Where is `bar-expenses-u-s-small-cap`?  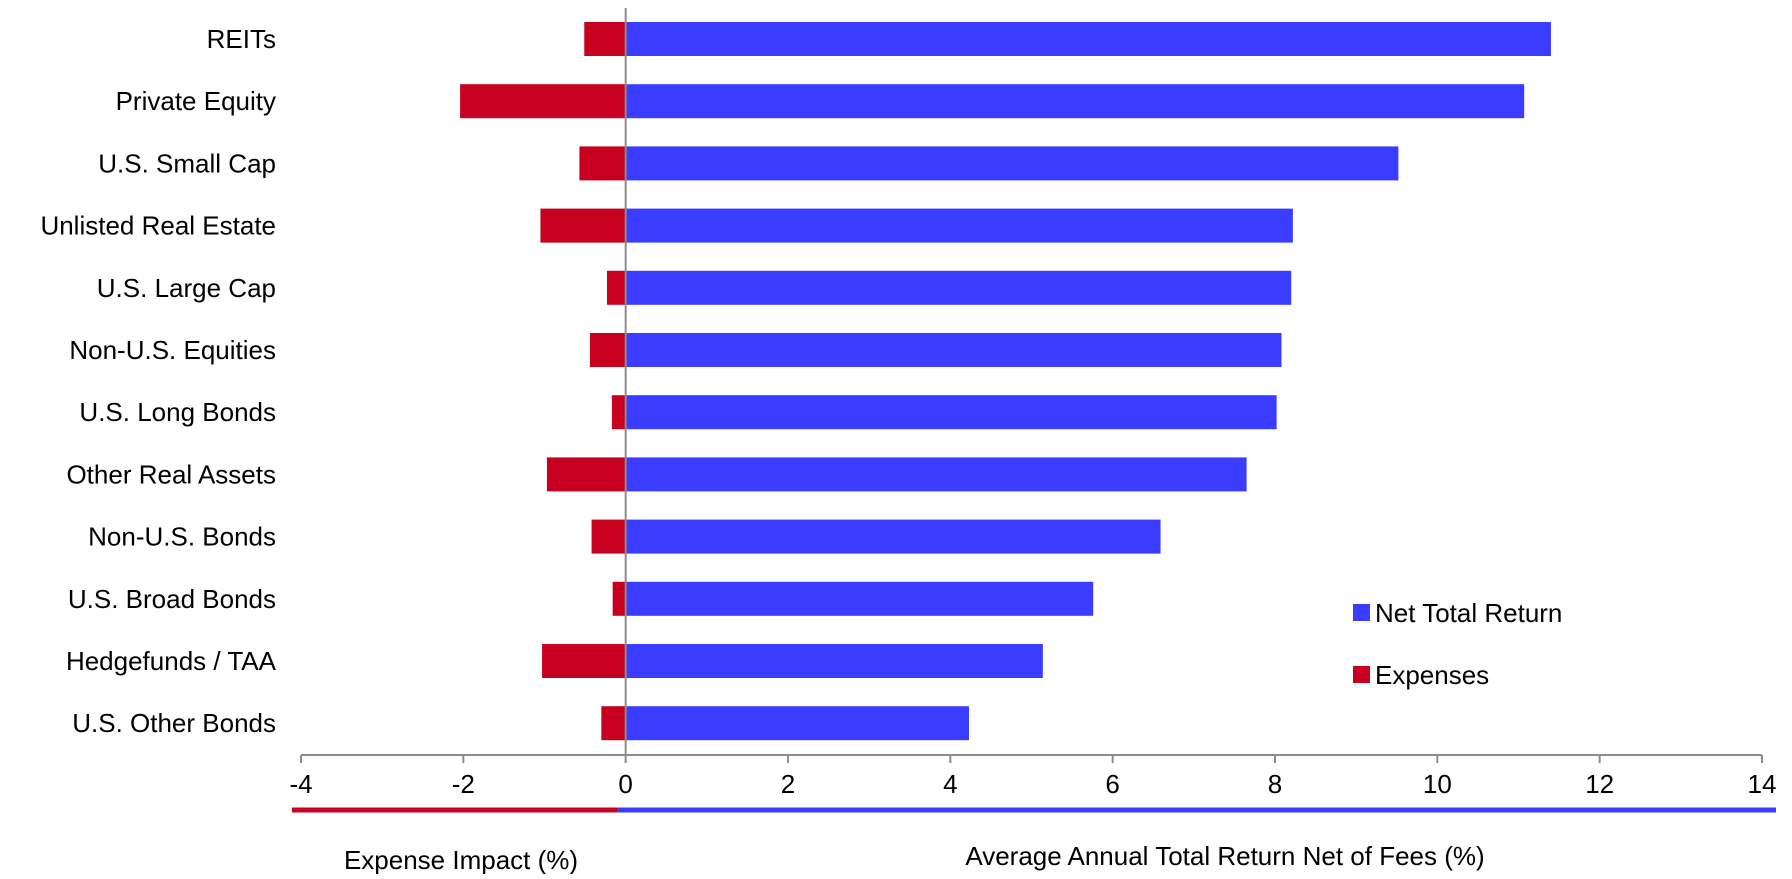
bar-expenses-u-s-small-cap is located at coordinates (602, 163).